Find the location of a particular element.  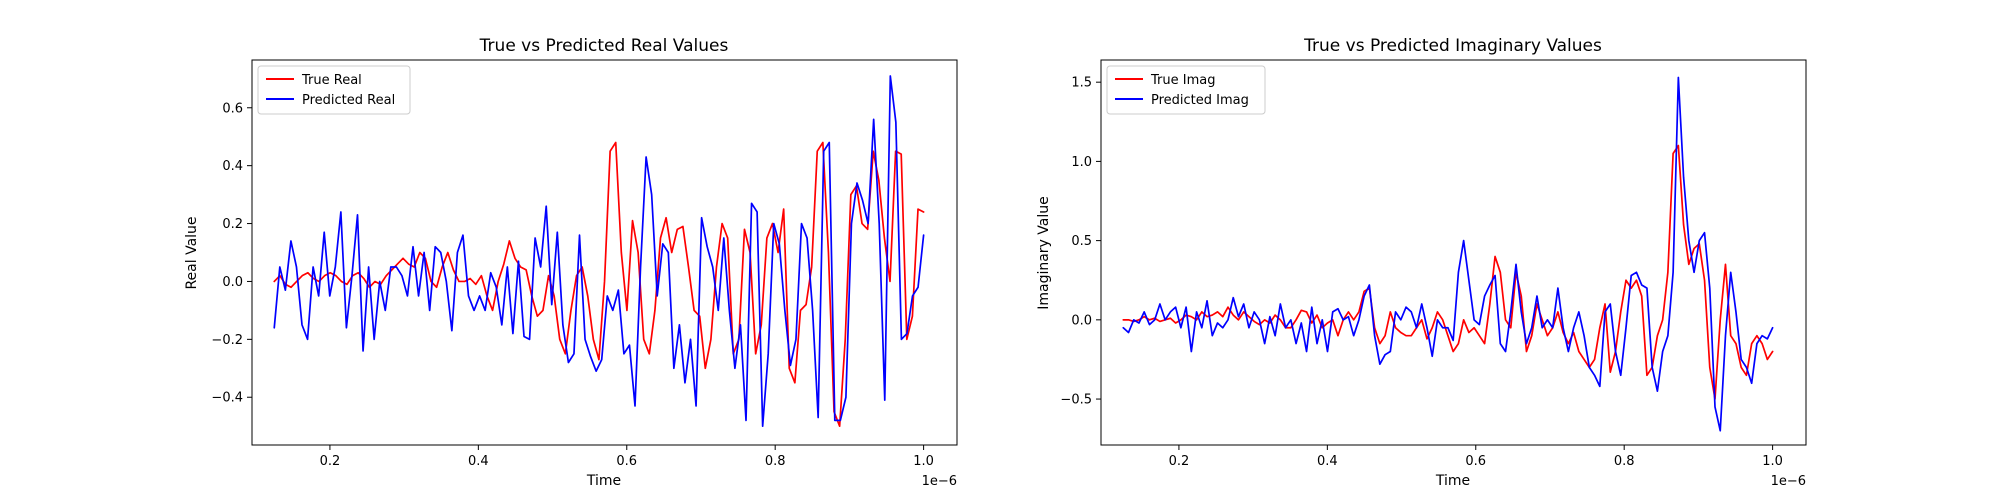

y-axis-label: Imaginary Value is located at coordinates (1044, 253).